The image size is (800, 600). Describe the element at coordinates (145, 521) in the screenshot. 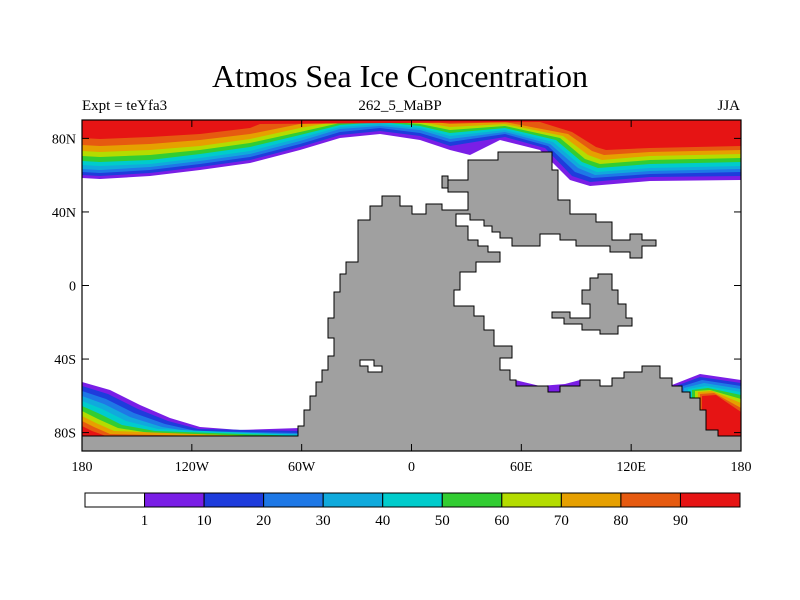

I see `colorbar-label: 1` at that location.